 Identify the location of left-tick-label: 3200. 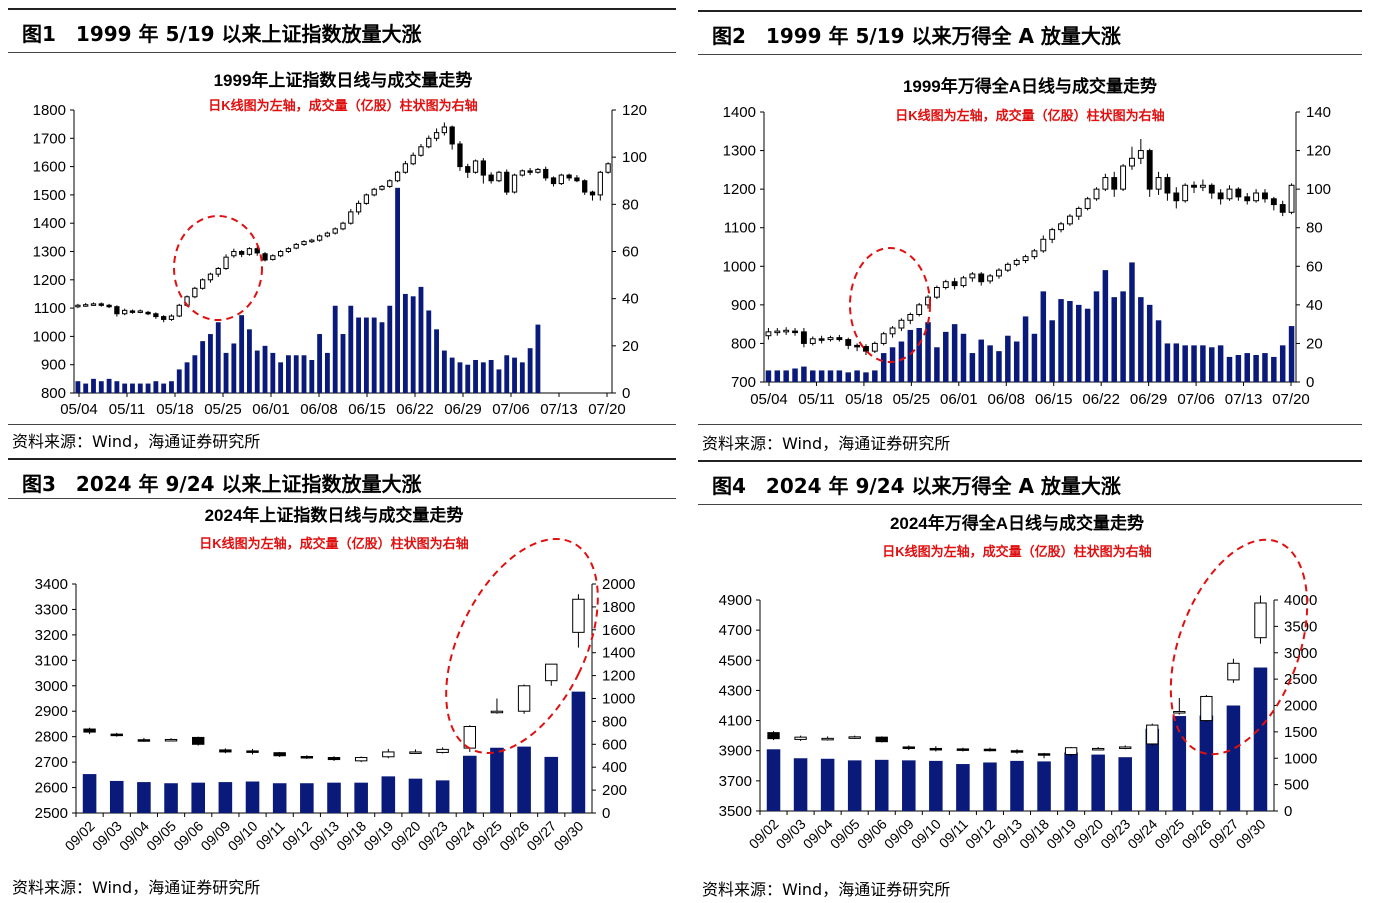
(51, 635).